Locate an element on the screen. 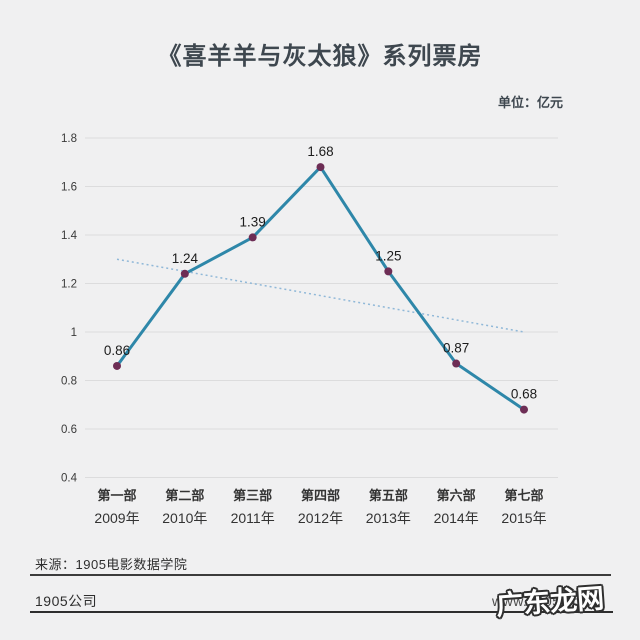 Image resolution: width=640 pixels, height=640 pixels. data-point-label: 1.24 is located at coordinates (185, 258).